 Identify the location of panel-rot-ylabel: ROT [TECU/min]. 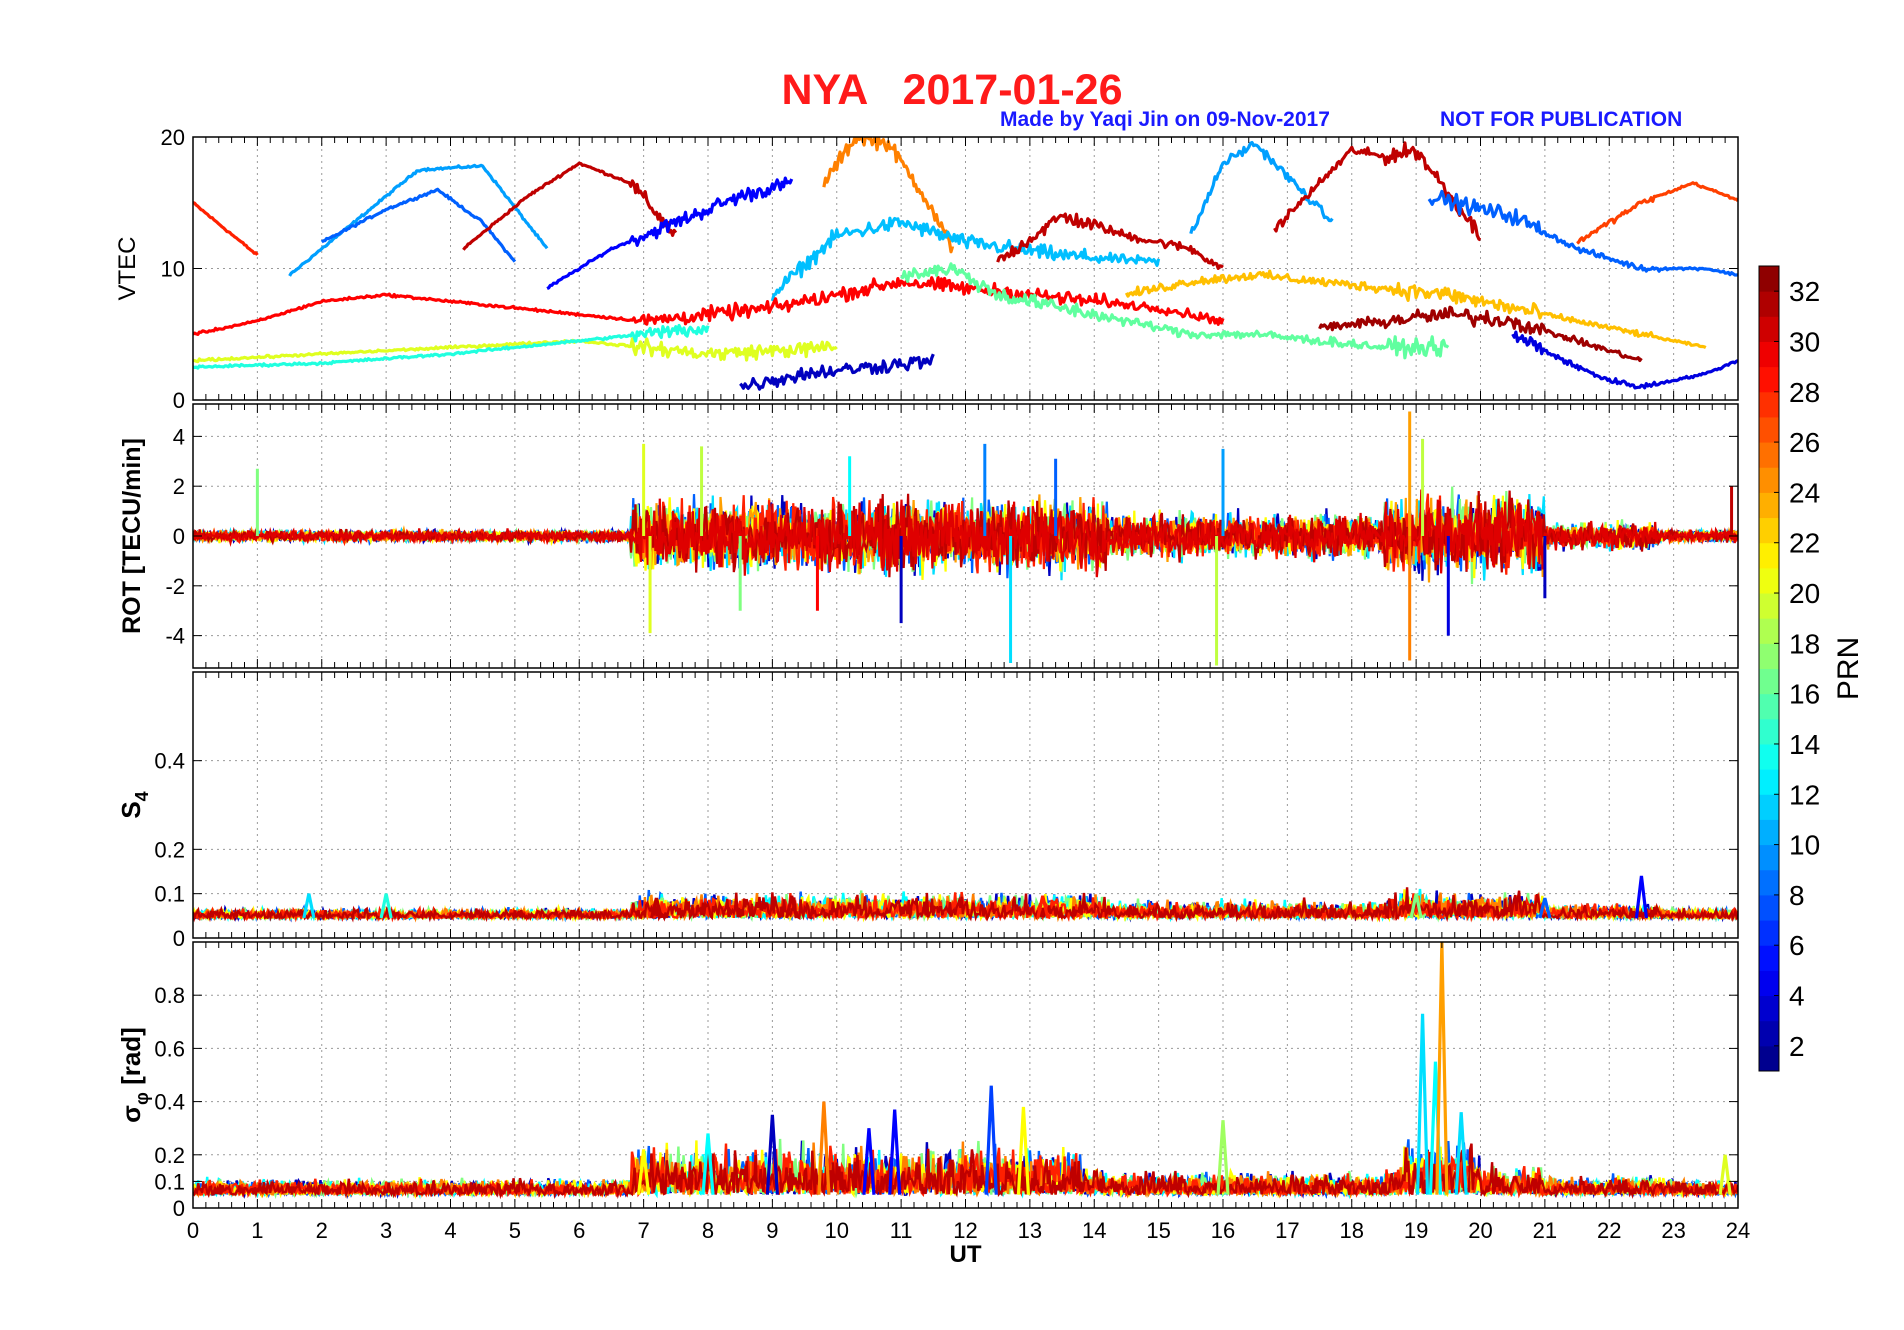
(132, 536).